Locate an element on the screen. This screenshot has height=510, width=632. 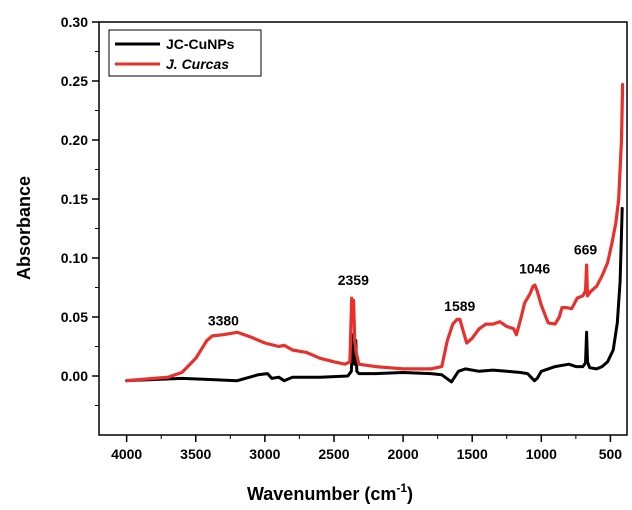
x-tick-label: 1000 is located at coordinates (541, 454).